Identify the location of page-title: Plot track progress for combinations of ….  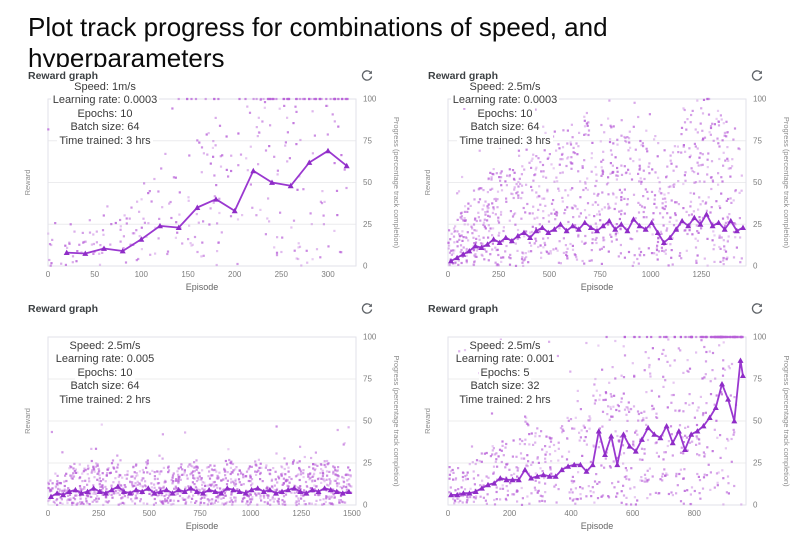
(318, 42).